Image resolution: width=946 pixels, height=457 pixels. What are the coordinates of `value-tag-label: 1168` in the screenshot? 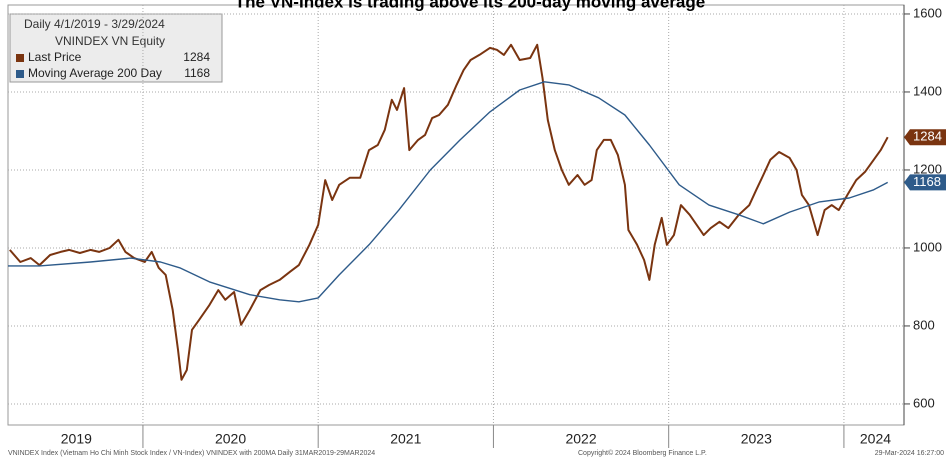 It's located at (927, 181).